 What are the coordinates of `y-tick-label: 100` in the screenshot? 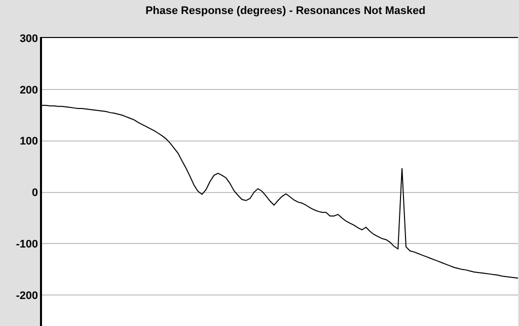 It's located at (29, 142).